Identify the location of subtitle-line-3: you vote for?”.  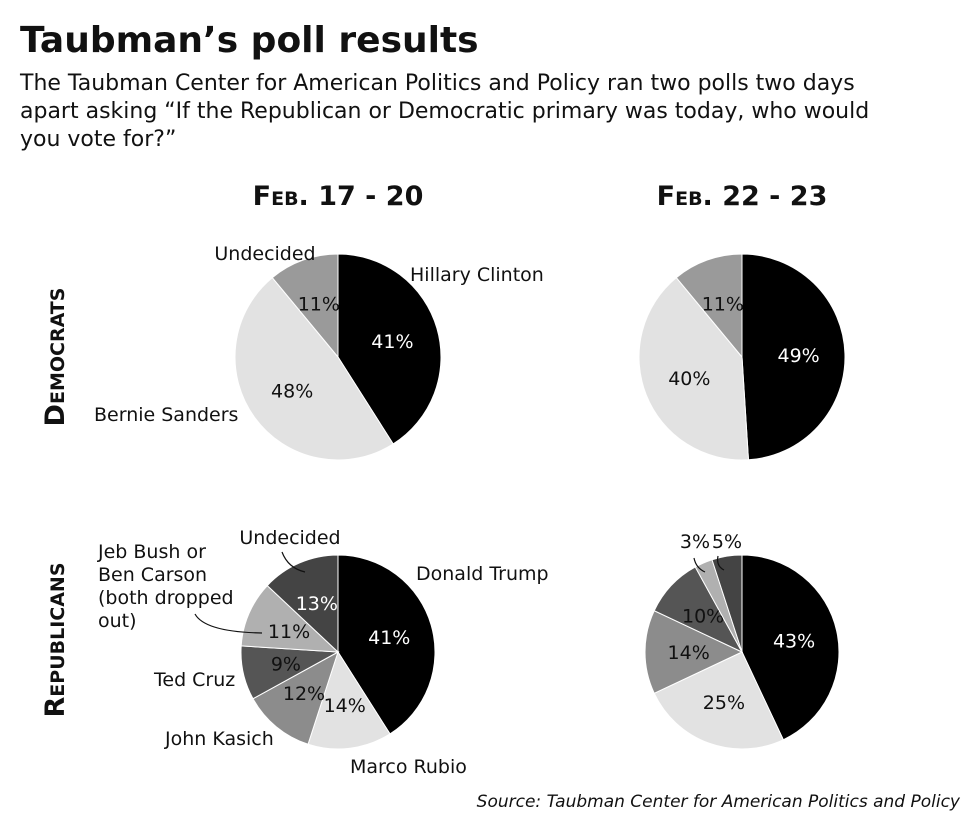
(98, 139).